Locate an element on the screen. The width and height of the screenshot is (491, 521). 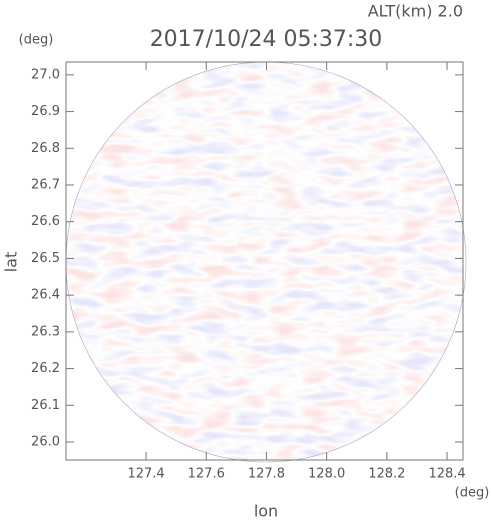
y-tick-label: 26.9 is located at coordinates (45, 111).